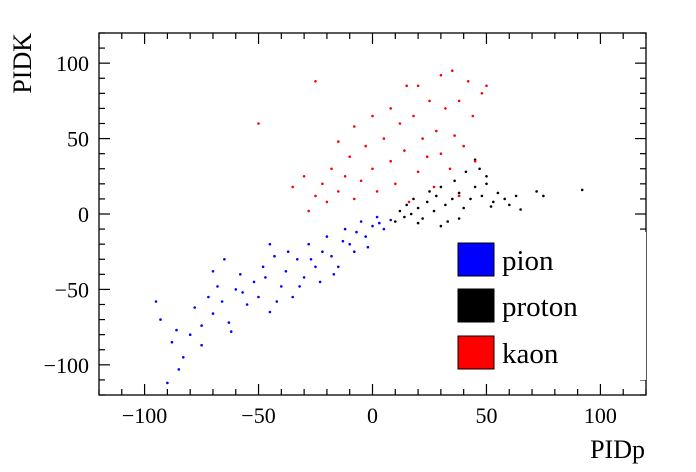 The image size is (696, 472). Describe the element at coordinates (476, 305) in the screenshot. I see `legend-swatch-proton` at that location.